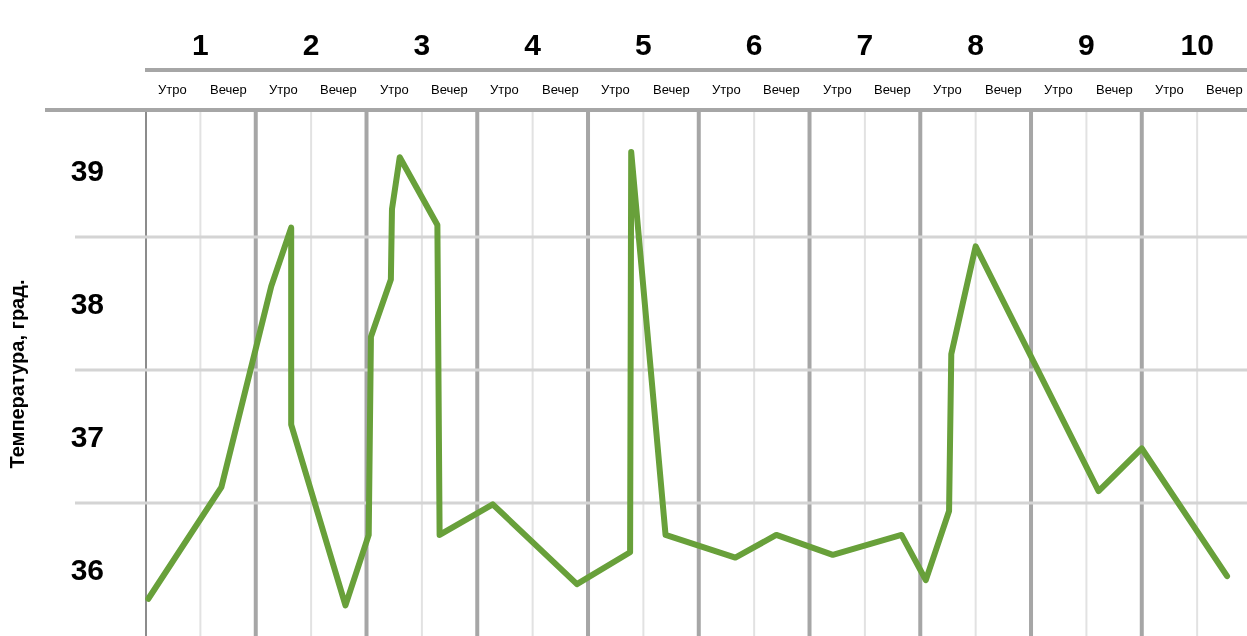  Describe the element at coordinates (87, 304) in the screenshot. I see `y-tick-label: 38` at that location.